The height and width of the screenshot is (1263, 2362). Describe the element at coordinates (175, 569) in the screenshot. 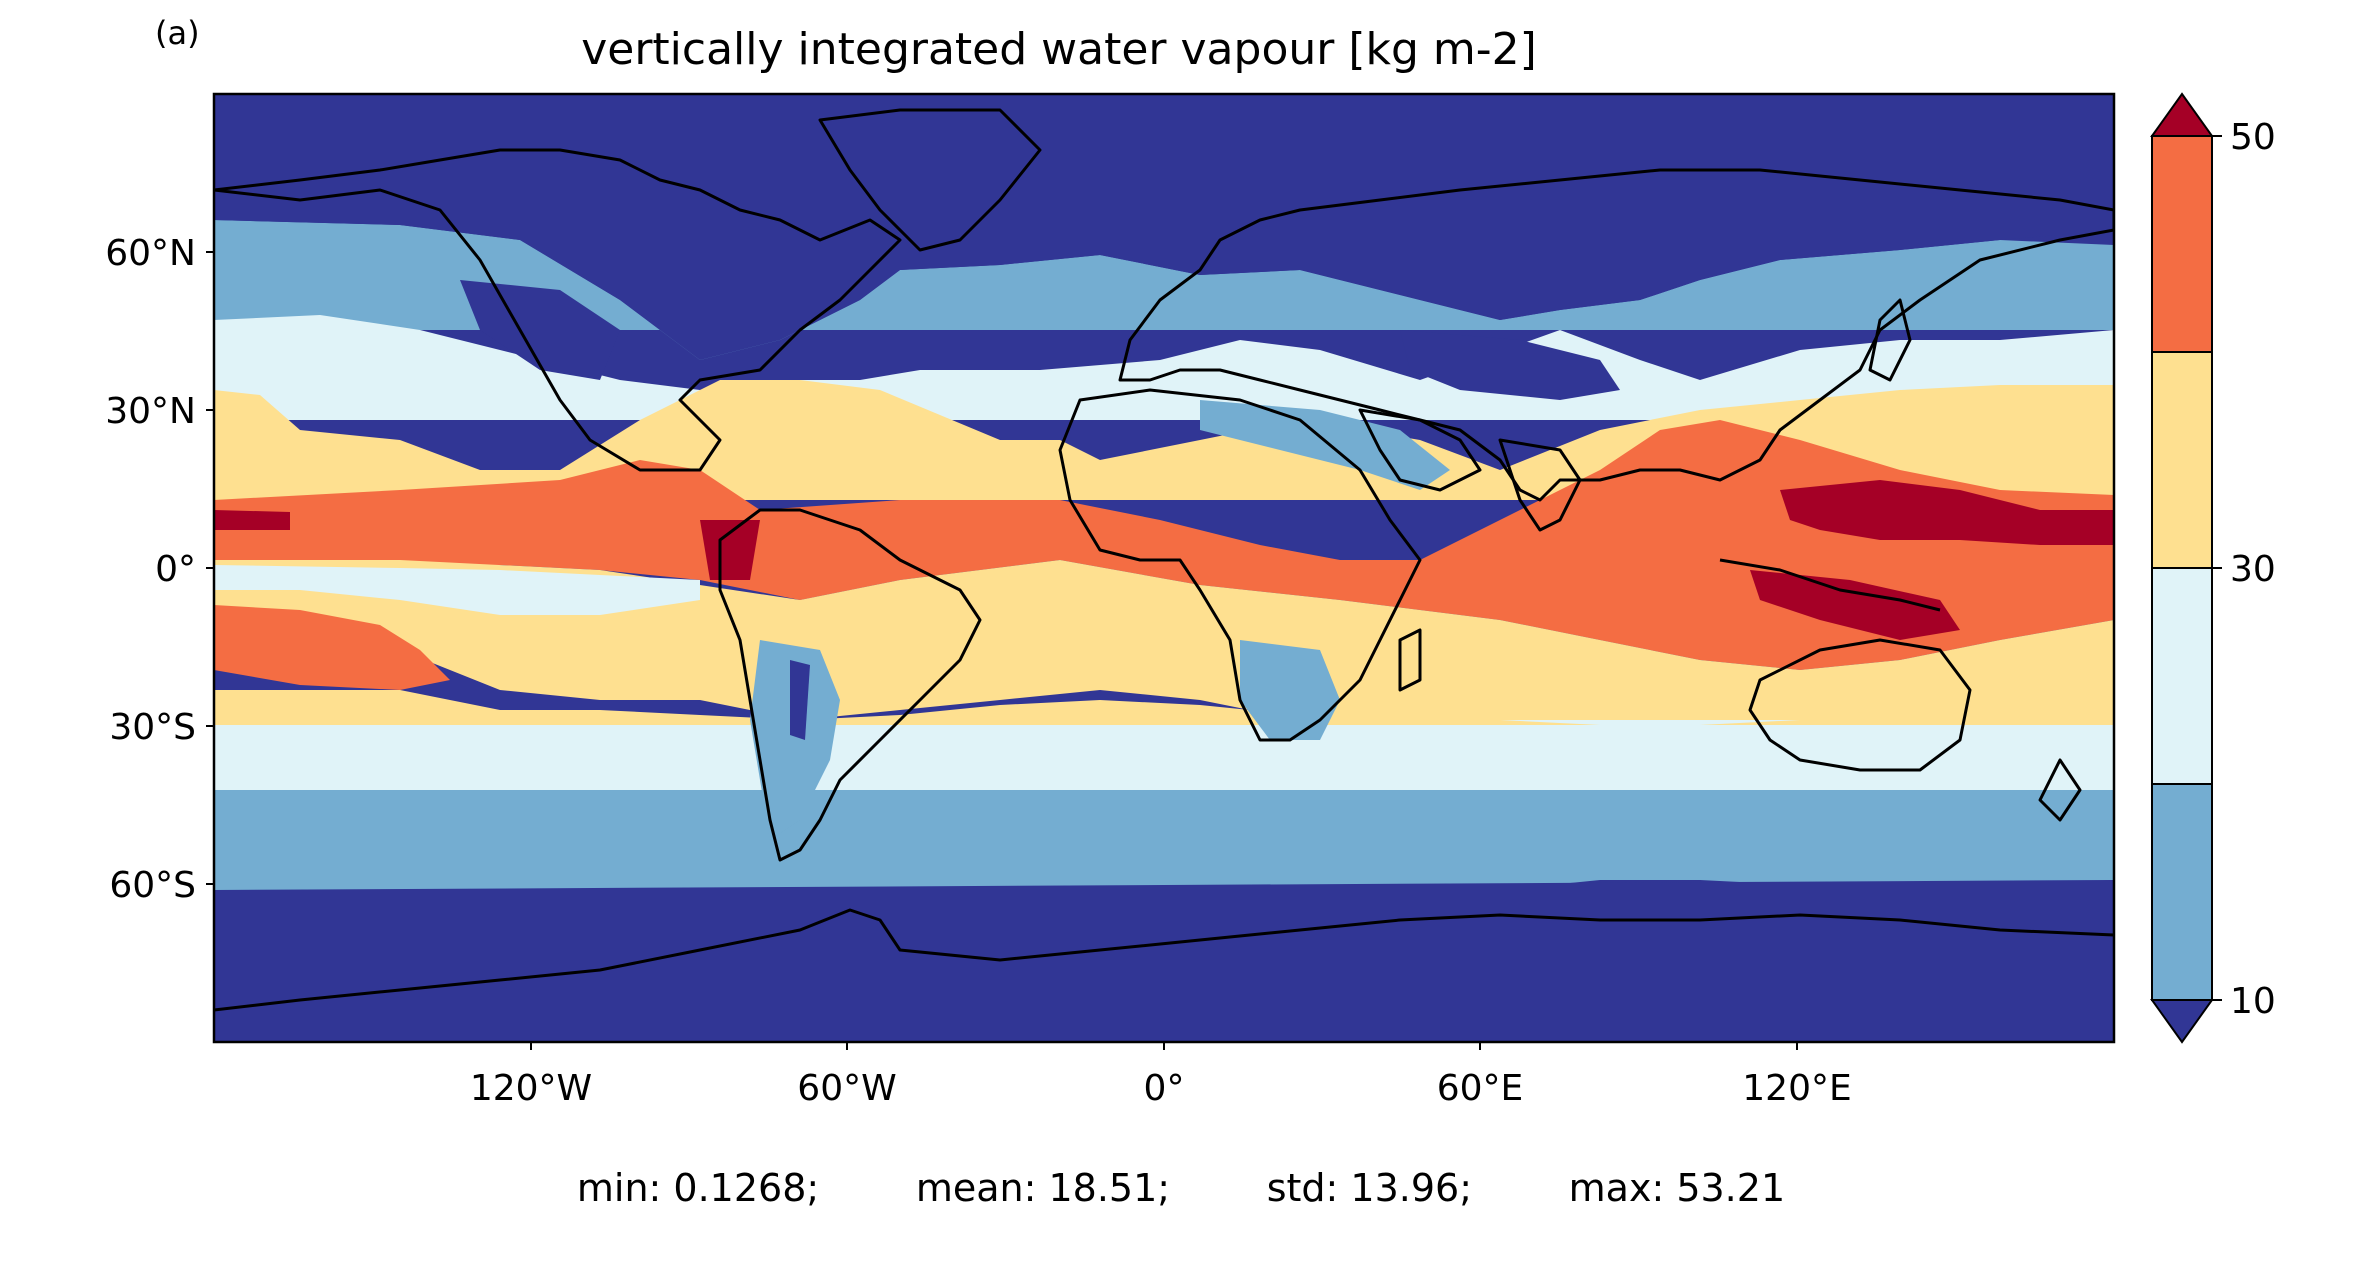

I see `lat-tick-label-0: 0°` at that location.